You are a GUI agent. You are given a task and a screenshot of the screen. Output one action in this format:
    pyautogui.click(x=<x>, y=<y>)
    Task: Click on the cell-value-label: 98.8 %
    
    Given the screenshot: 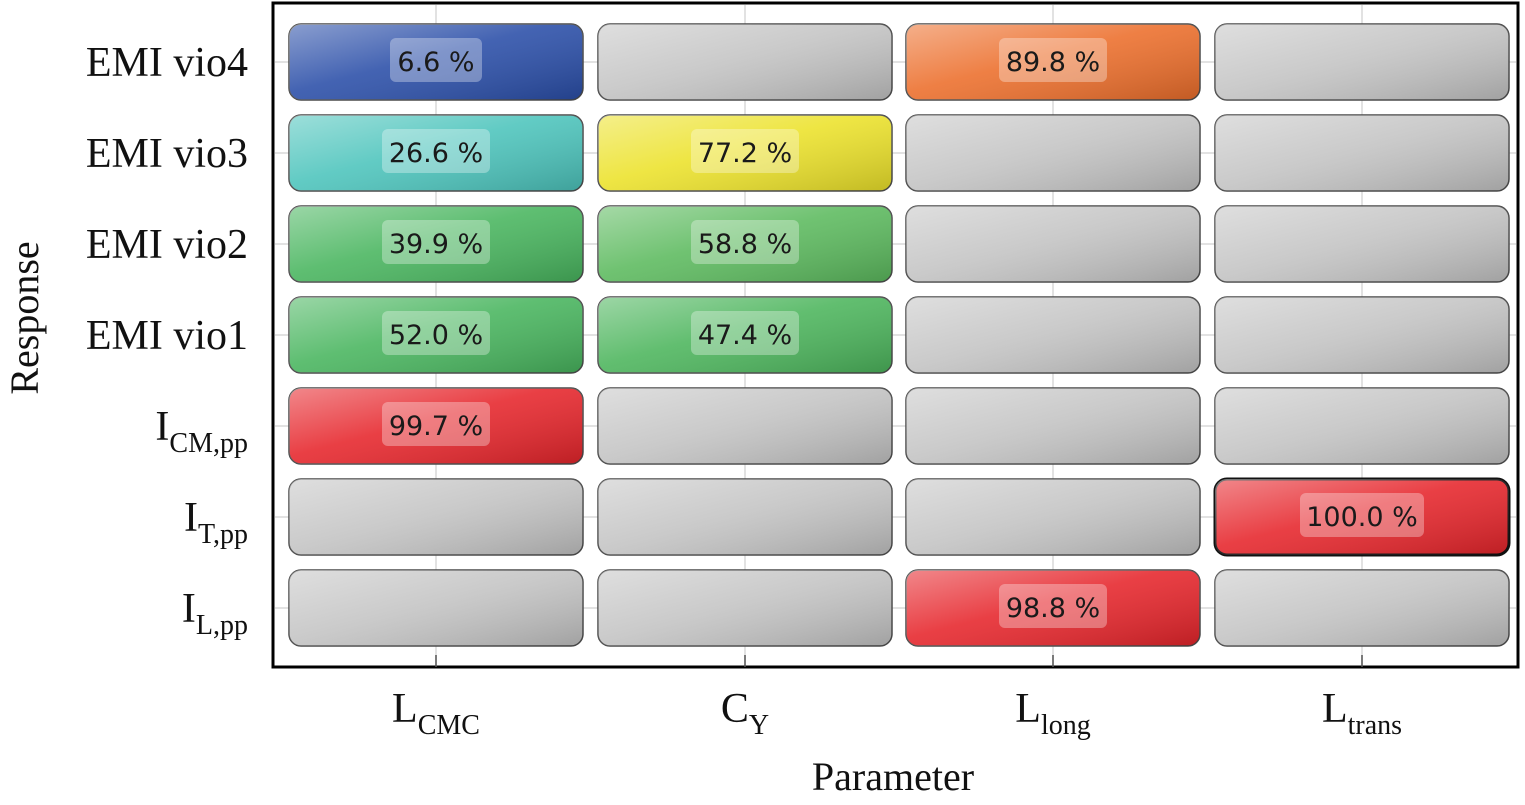 What is the action you would take?
    pyautogui.click(x=1053, y=608)
    